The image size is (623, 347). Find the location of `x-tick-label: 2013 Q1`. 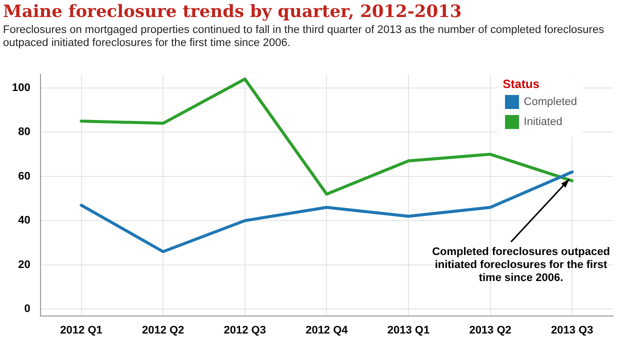

x-tick-label: 2013 Q1 is located at coordinates (408, 330).